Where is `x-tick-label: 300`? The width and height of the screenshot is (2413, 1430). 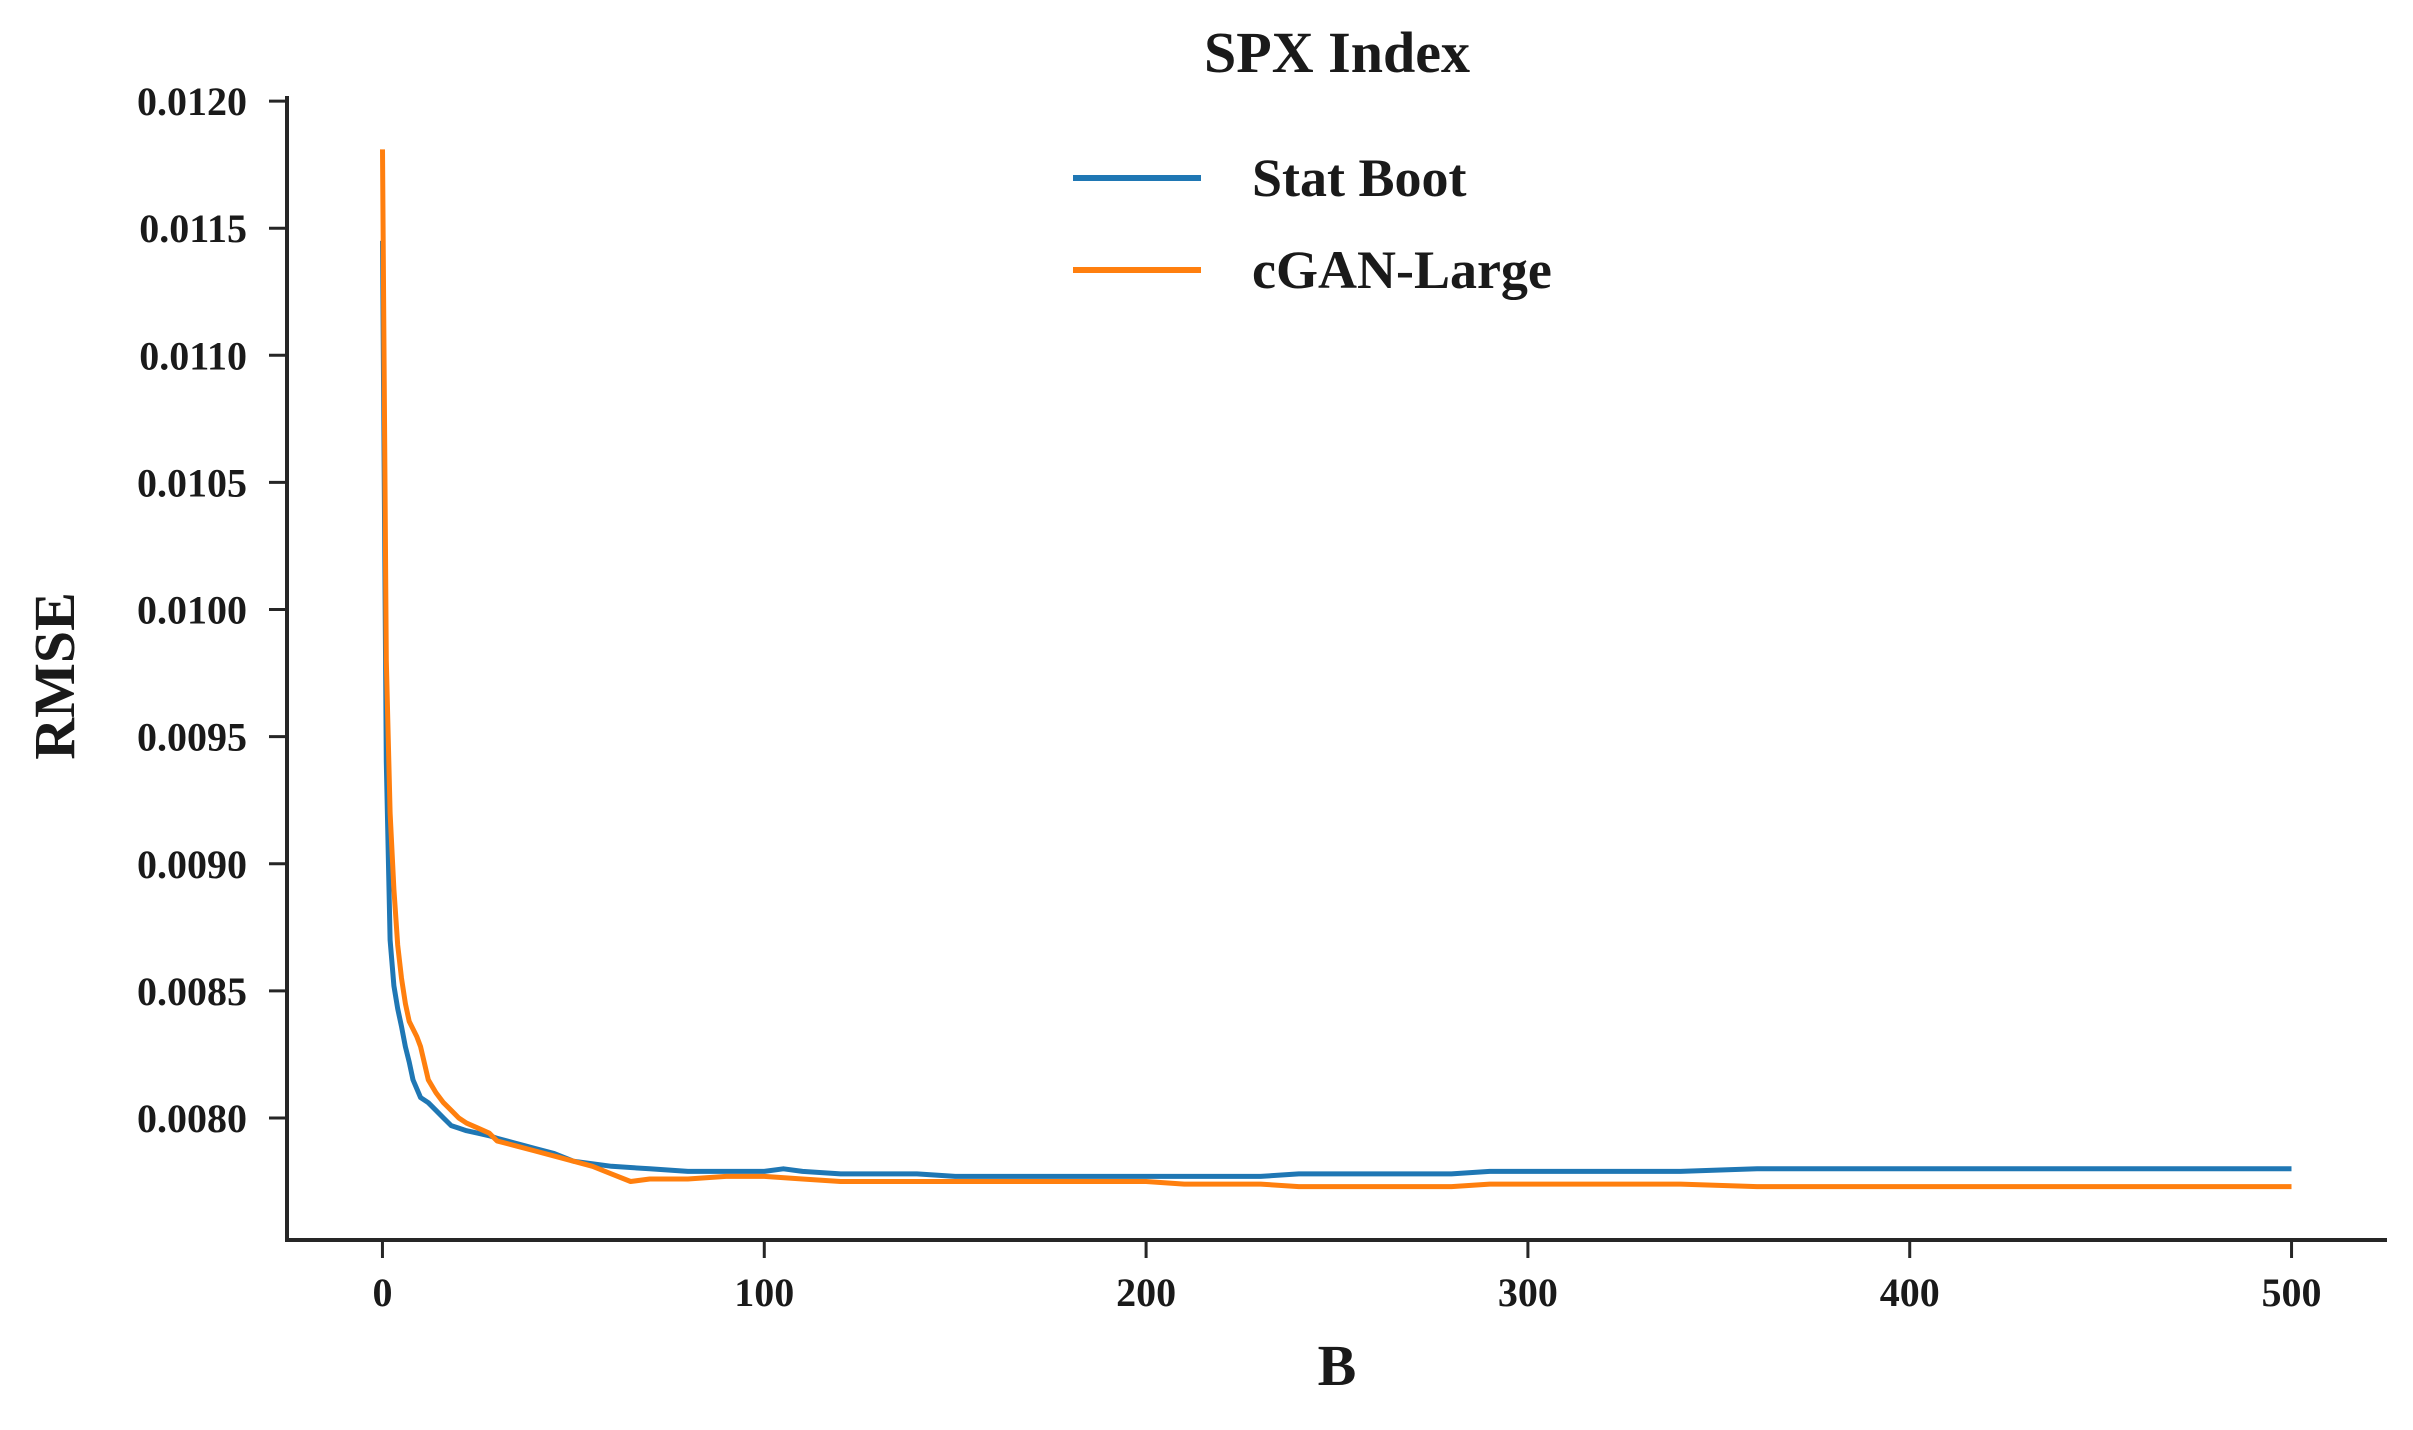 x-tick-label: 300 is located at coordinates (1528, 1292).